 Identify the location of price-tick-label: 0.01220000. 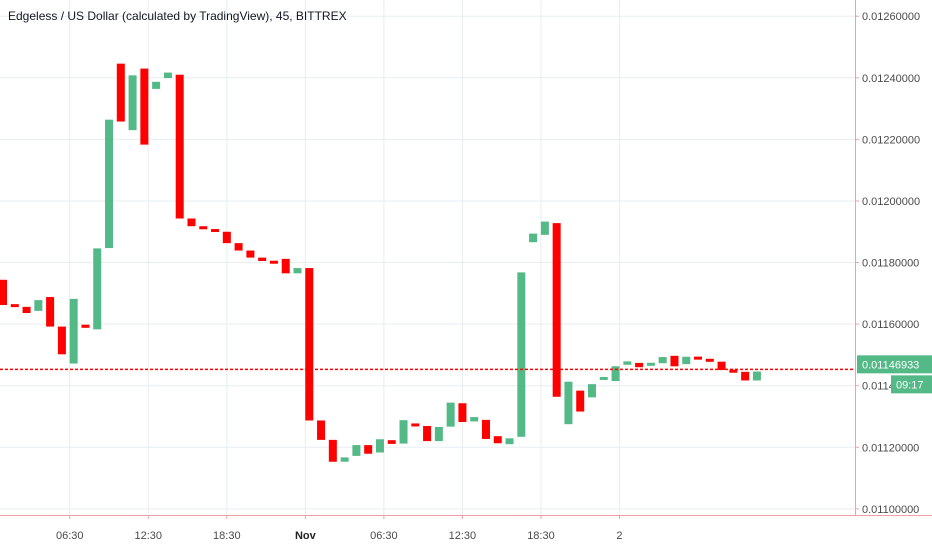
(891, 140).